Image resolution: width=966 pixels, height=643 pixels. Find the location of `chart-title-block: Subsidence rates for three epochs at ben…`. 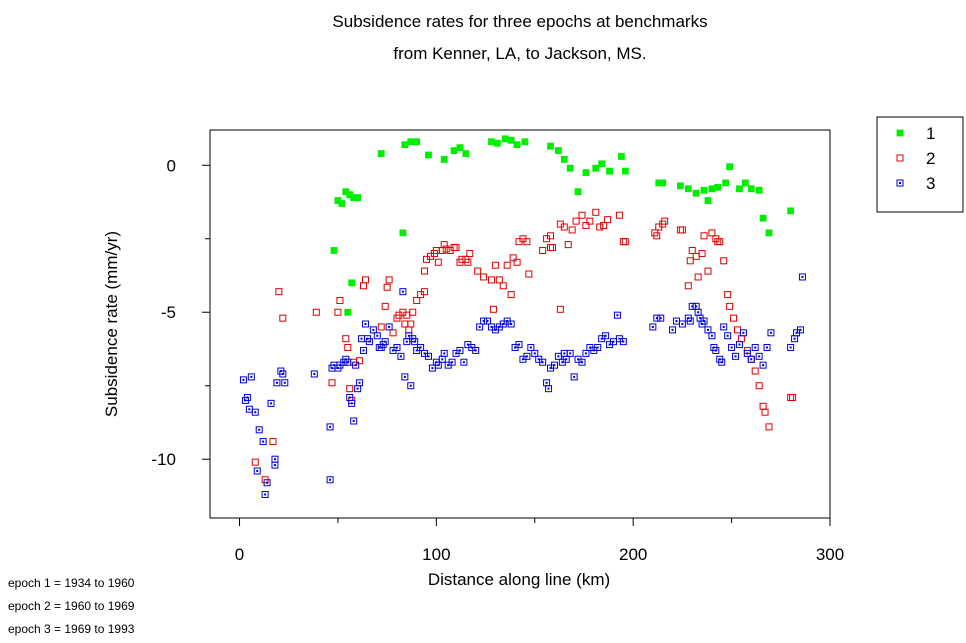

chart-title-block: Subsidence rates for three epochs at ben… is located at coordinates (520, 38).